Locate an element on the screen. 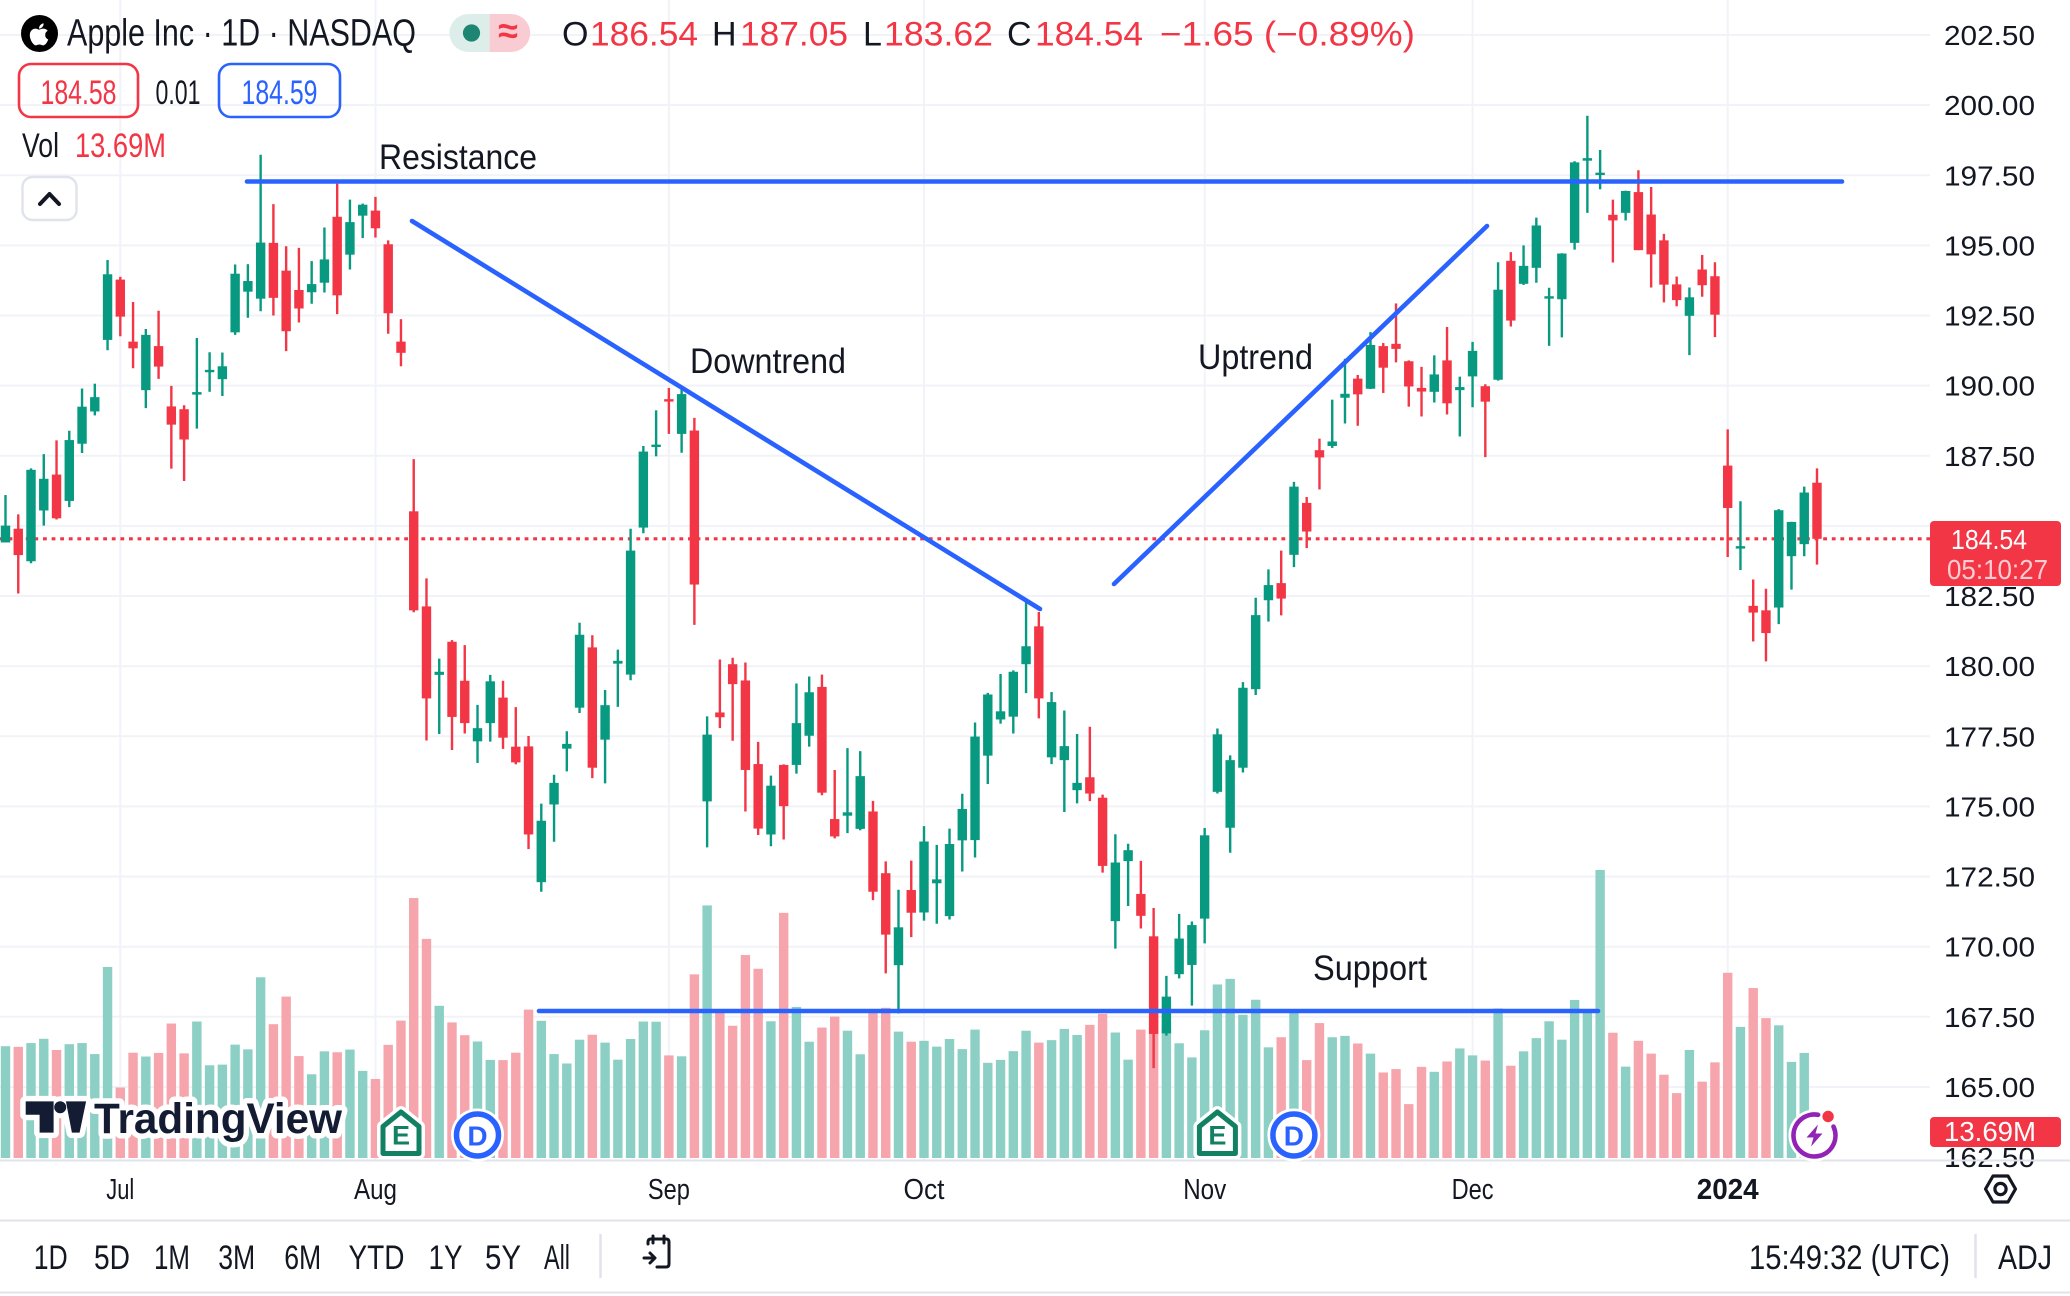 The image size is (2070, 1296). svg-text: 187.05 is located at coordinates (794, 35).